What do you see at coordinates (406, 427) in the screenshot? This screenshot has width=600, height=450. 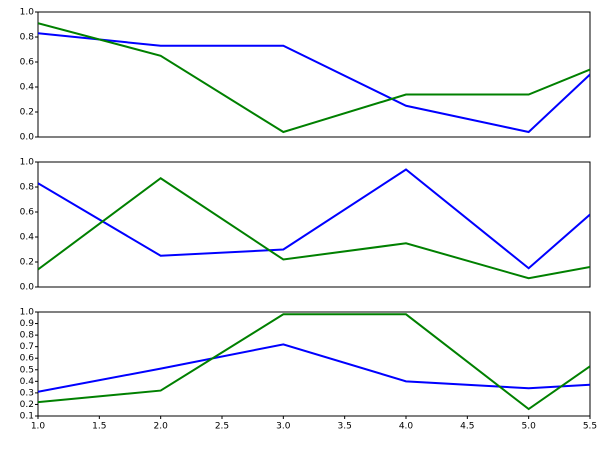 I see `x-tick-label: 4.0` at bounding box center [406, 427].